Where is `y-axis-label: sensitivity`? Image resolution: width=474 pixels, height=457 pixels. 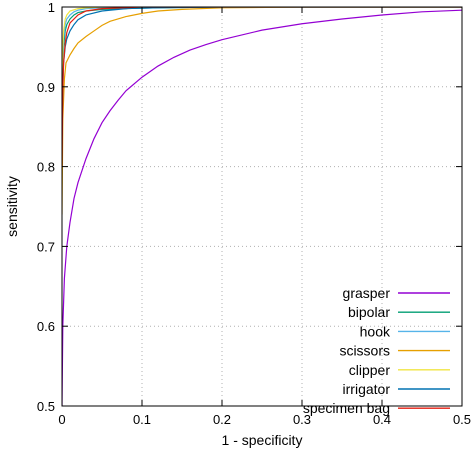 y-axis-label: sensitivity is located at coordinates (12, 206).